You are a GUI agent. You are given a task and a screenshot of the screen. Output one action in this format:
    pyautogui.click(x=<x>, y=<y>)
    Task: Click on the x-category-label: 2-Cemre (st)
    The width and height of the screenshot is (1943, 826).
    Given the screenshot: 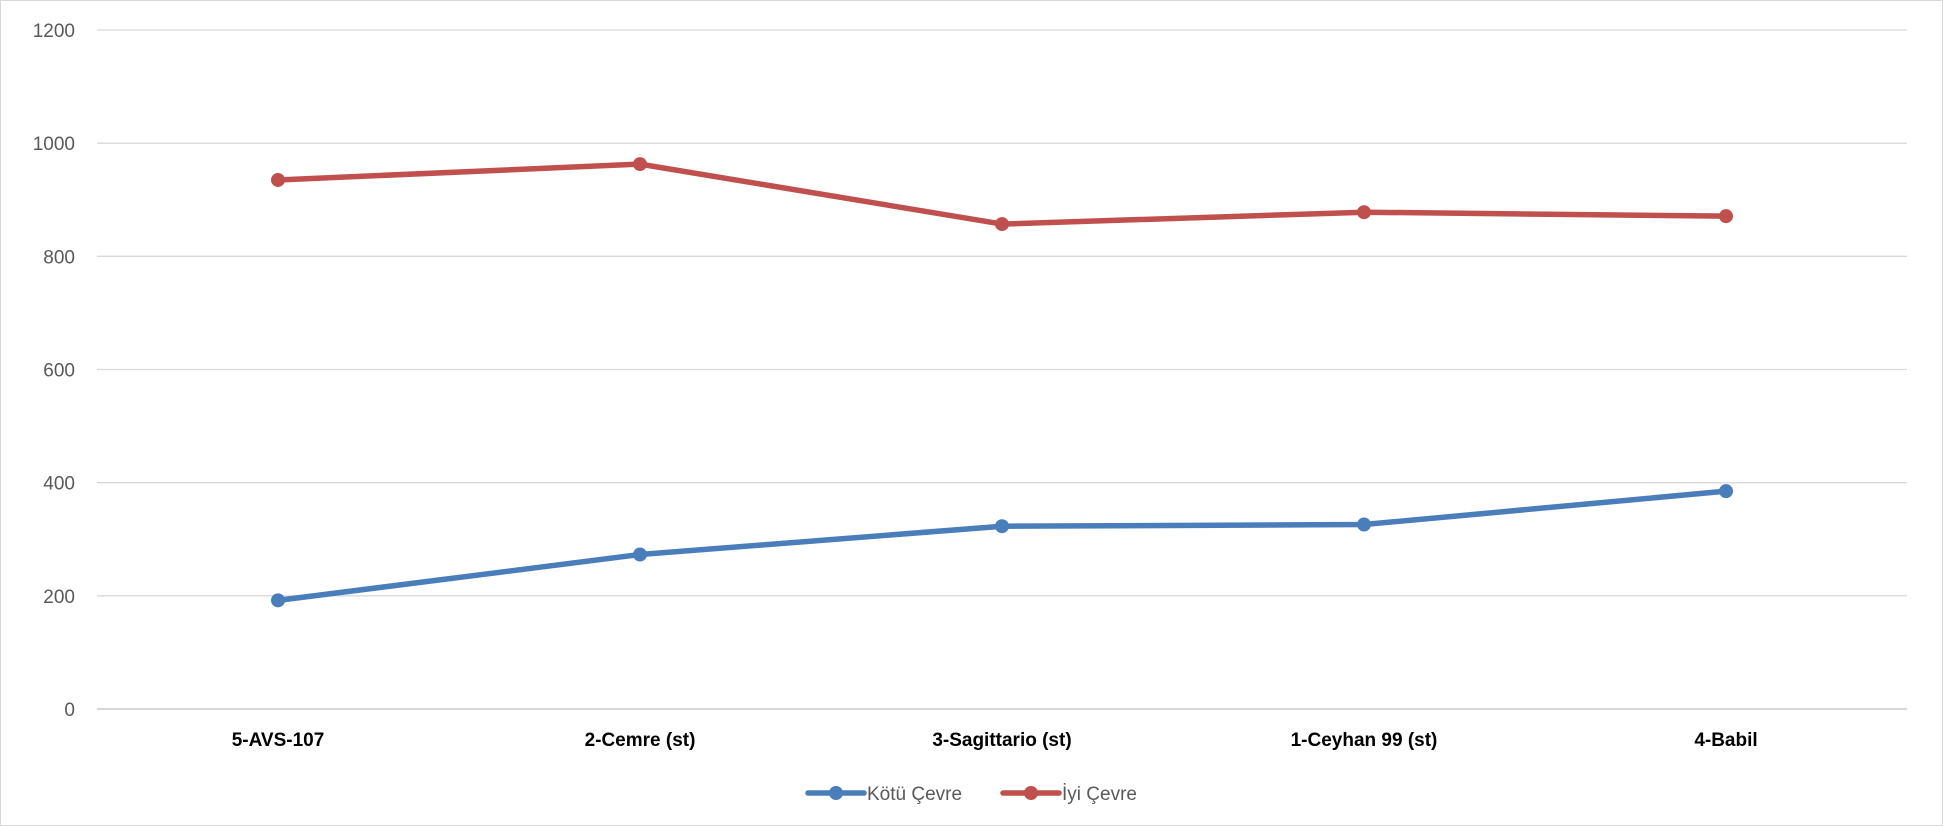 What is the action you would take?
    pyautogui.click(x=640, y=740)
    